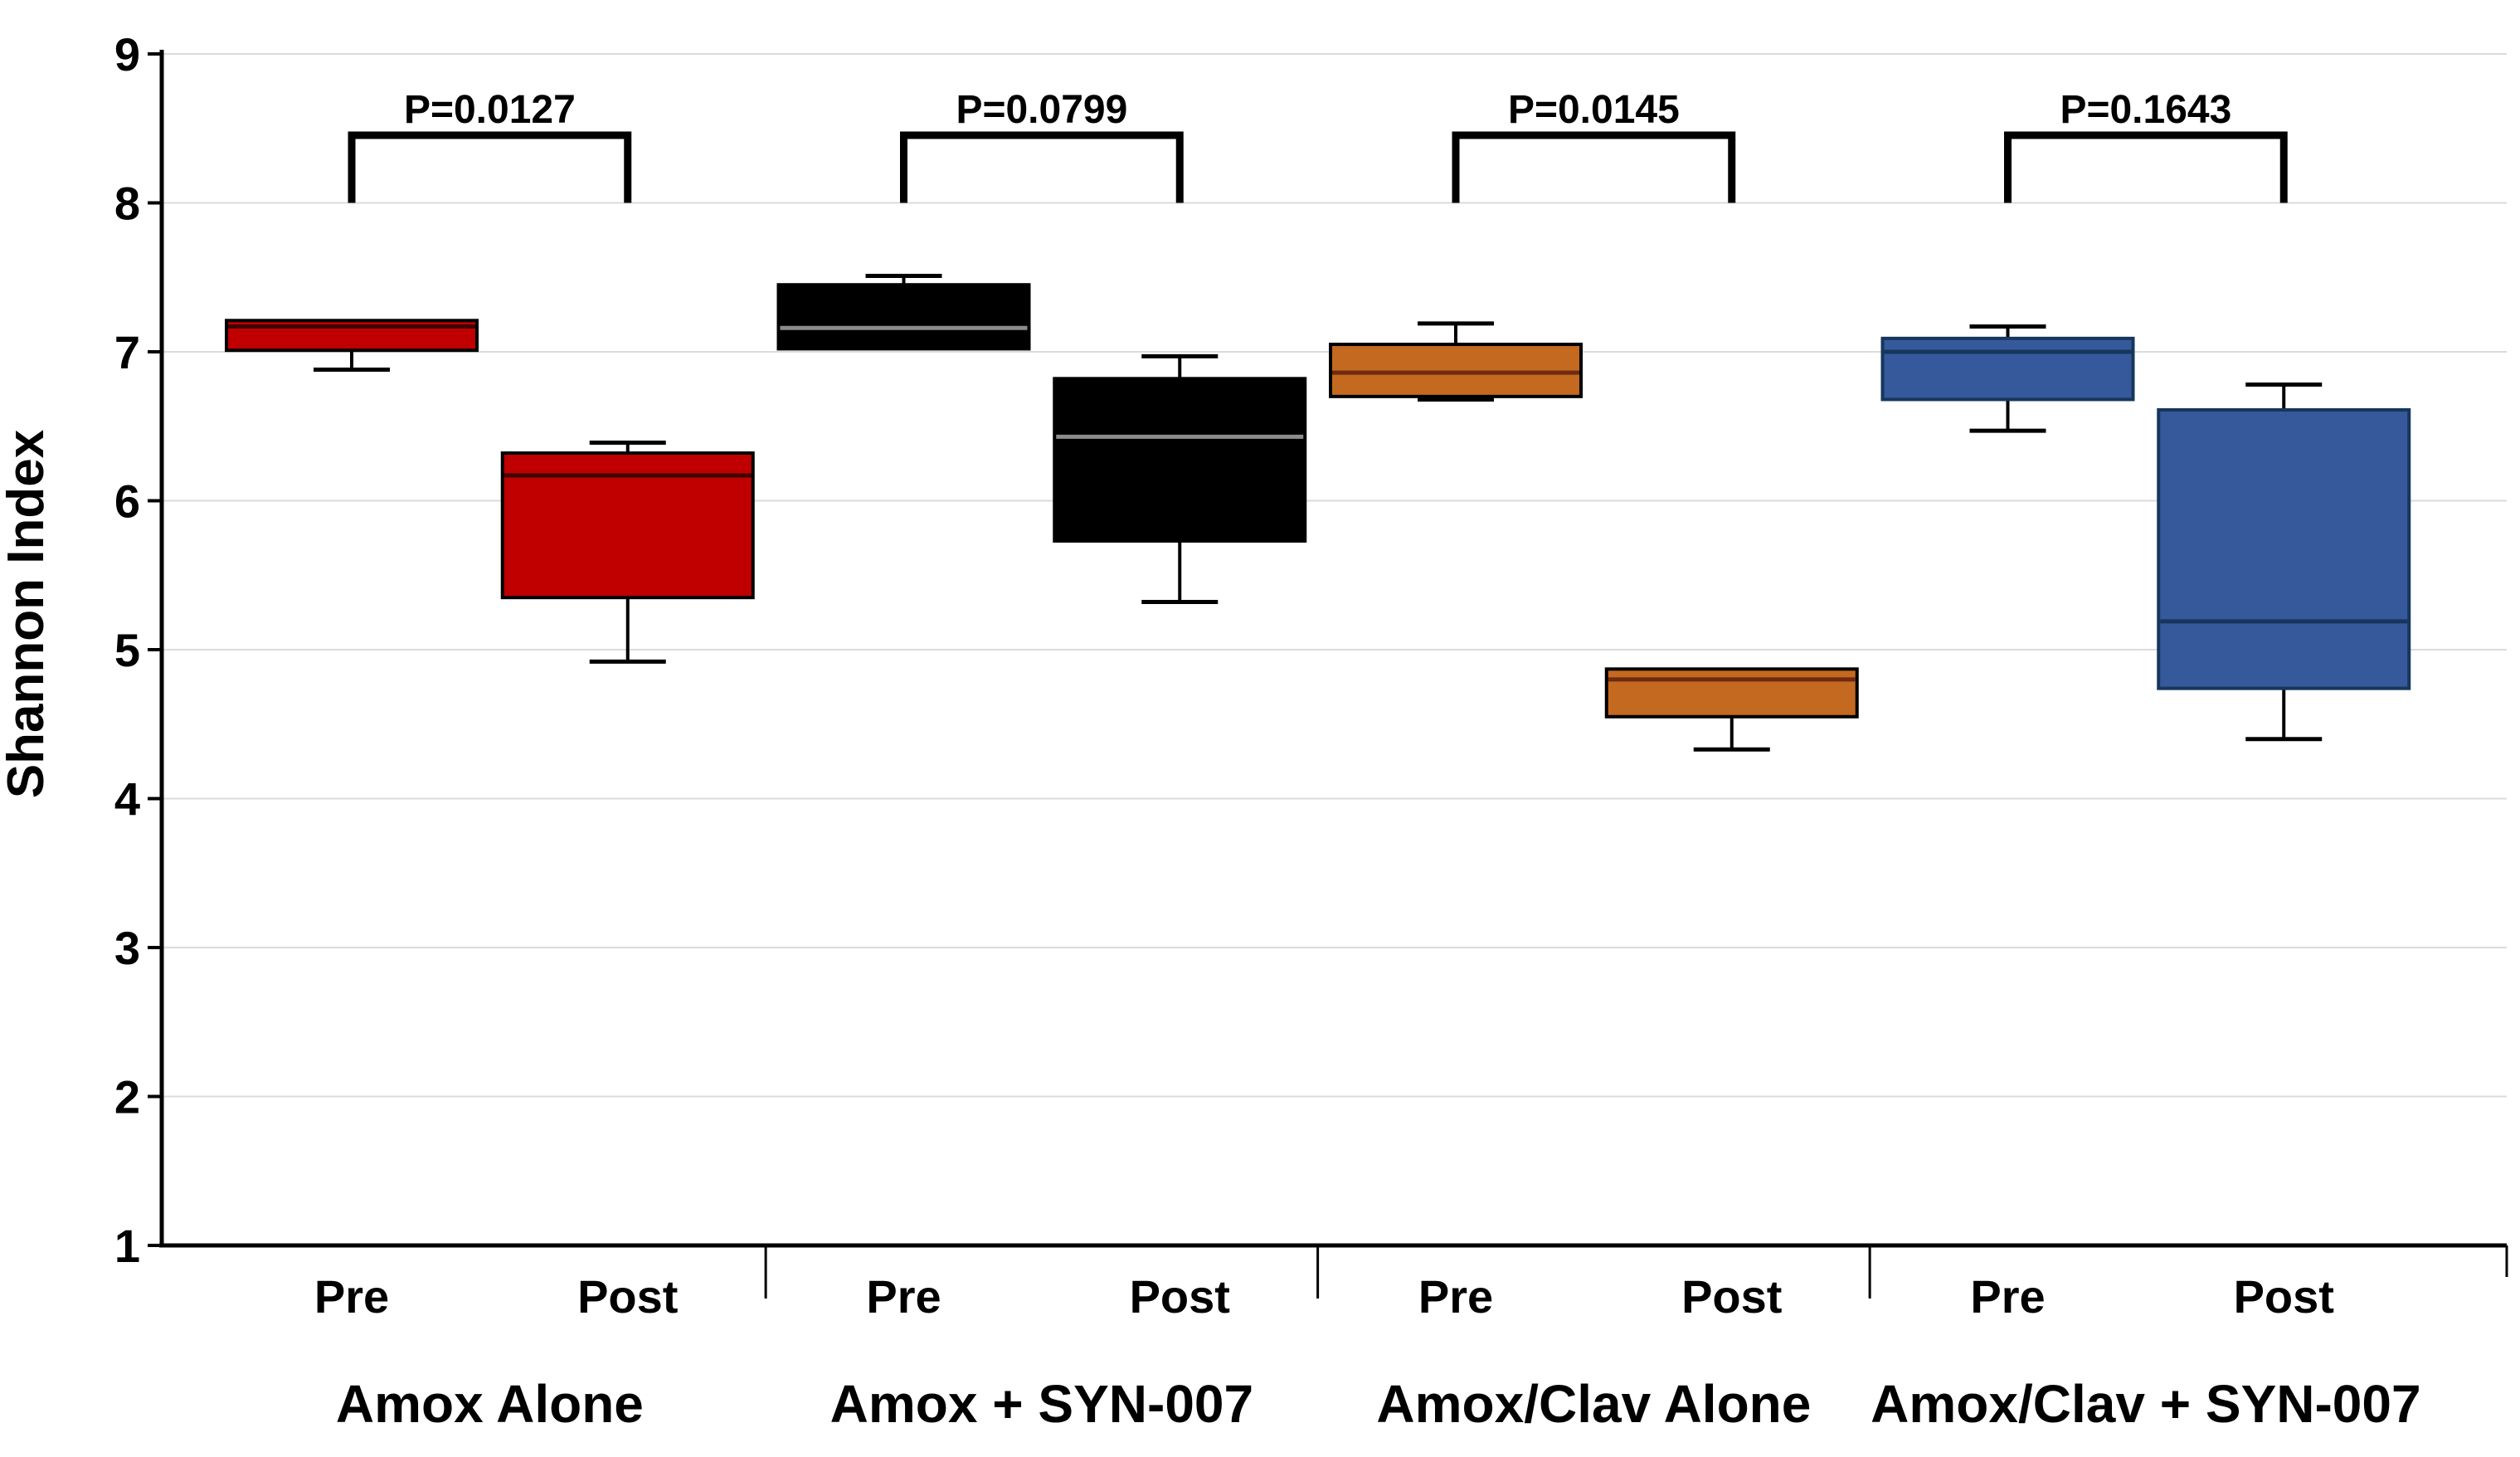 This screenshot has width=2520, height=1457. What do you see at coordinates (127, 1246) in the screenshot?
I see `y-tick-label-1: 1` at bounding box center [127, 1246].